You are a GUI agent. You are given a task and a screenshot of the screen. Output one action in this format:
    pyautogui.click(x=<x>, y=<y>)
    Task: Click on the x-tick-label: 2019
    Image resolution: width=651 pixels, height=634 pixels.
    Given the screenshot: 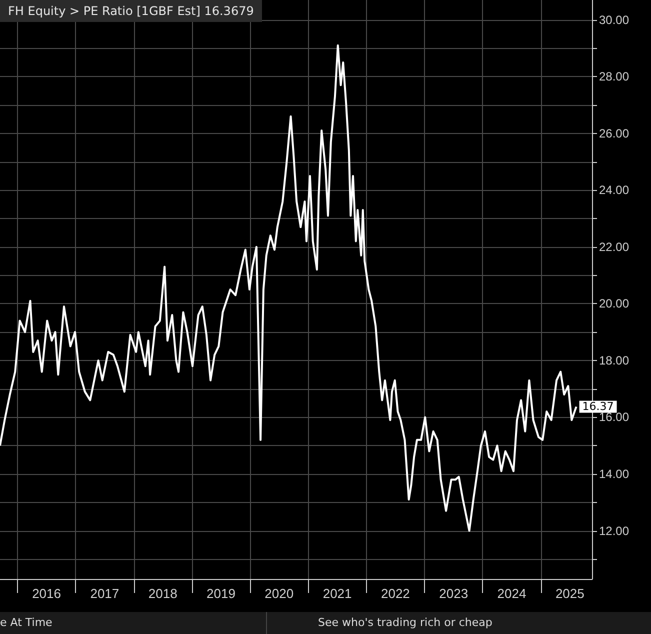 What is the action you would take?
    pyautogui.click(x=221, y=593)
    